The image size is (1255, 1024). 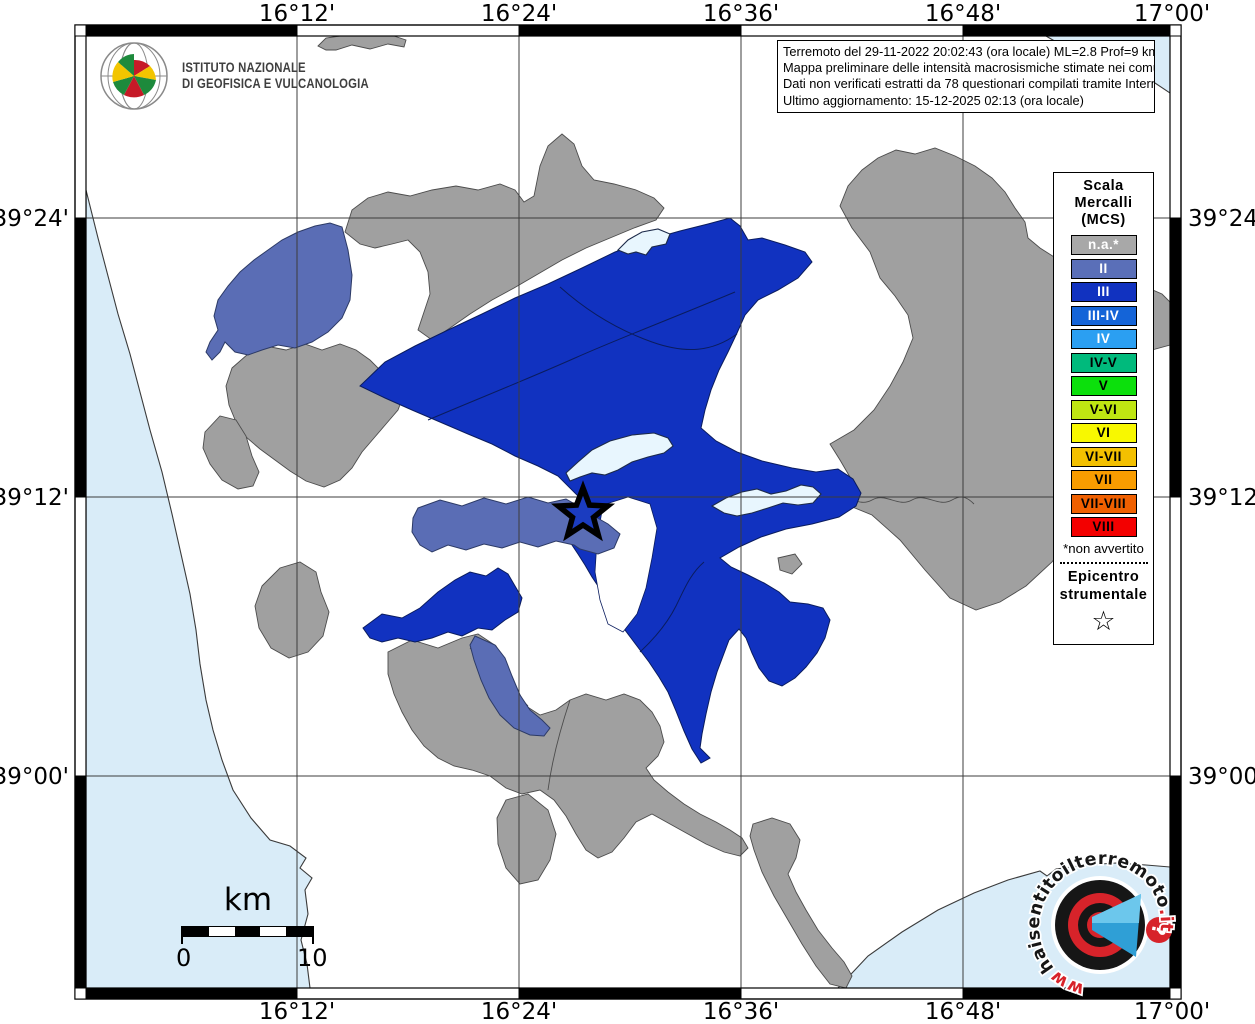 I want to click on logo-question-mark: ?, so click(x=1158, y=929).